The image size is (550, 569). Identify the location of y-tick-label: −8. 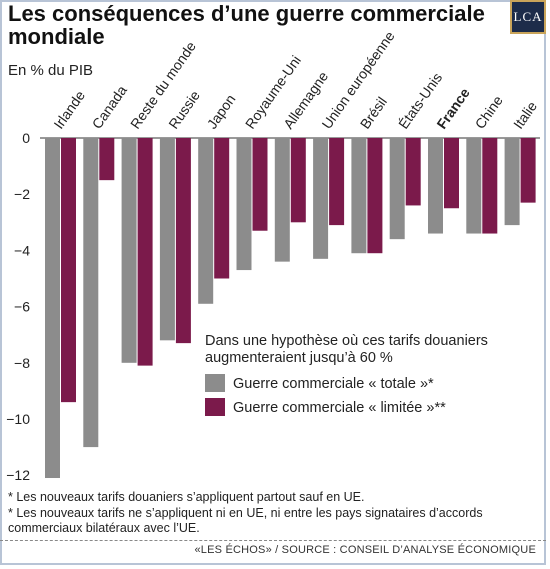
(22, 363).